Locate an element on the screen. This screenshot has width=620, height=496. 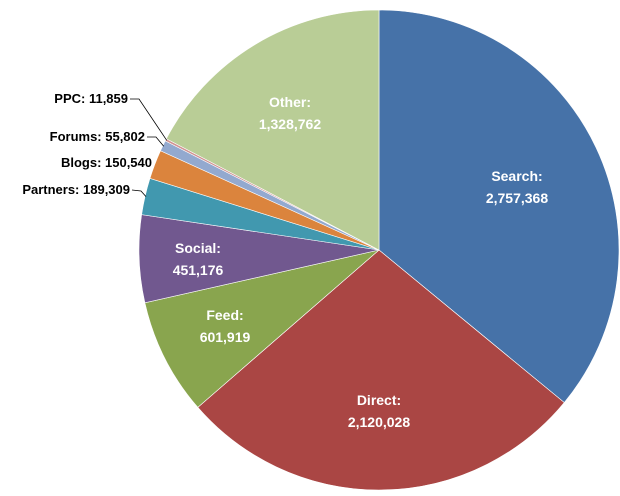
slice-feed is located at coordinates (262, 328).